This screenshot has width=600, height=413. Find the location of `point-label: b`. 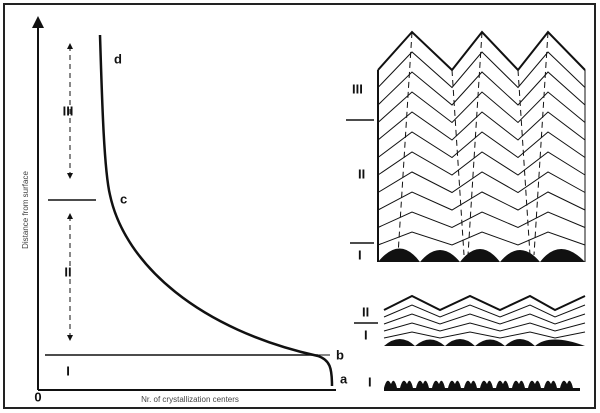

point-label: b is located at coordinates (340, 354).